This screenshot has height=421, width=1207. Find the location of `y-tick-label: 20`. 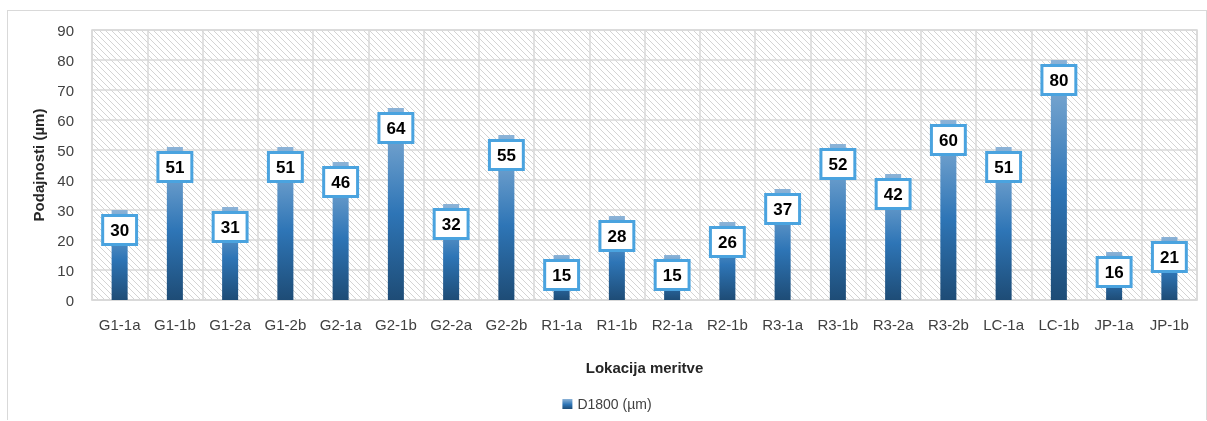

y-tick-label: 20 is located at coordinates (65, 240).